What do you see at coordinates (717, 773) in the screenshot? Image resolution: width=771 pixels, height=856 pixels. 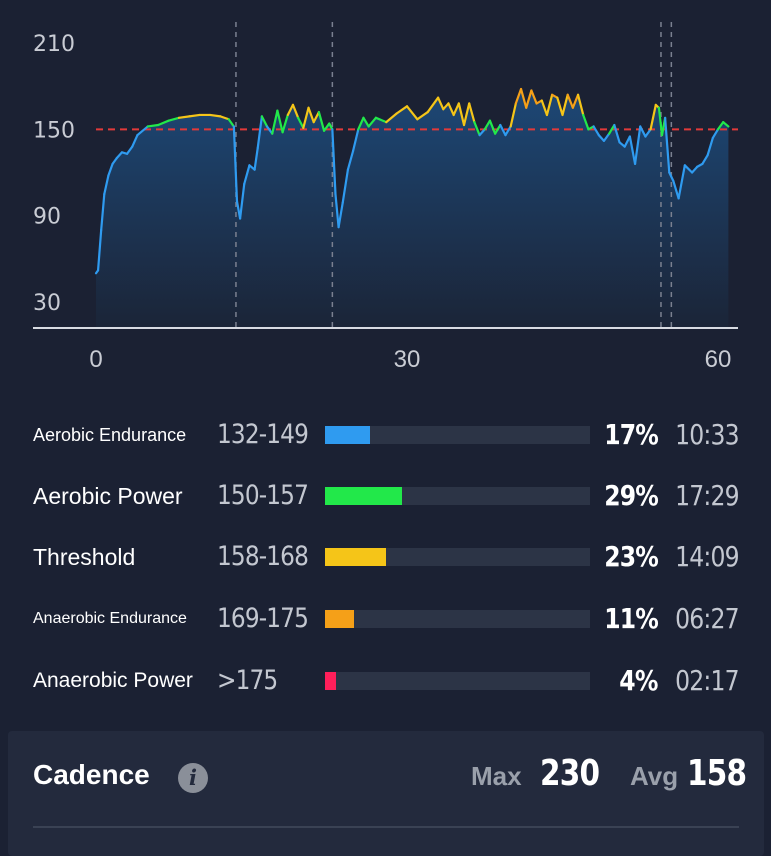 I see `avg-value: 158` at bounding box center [717, 773].